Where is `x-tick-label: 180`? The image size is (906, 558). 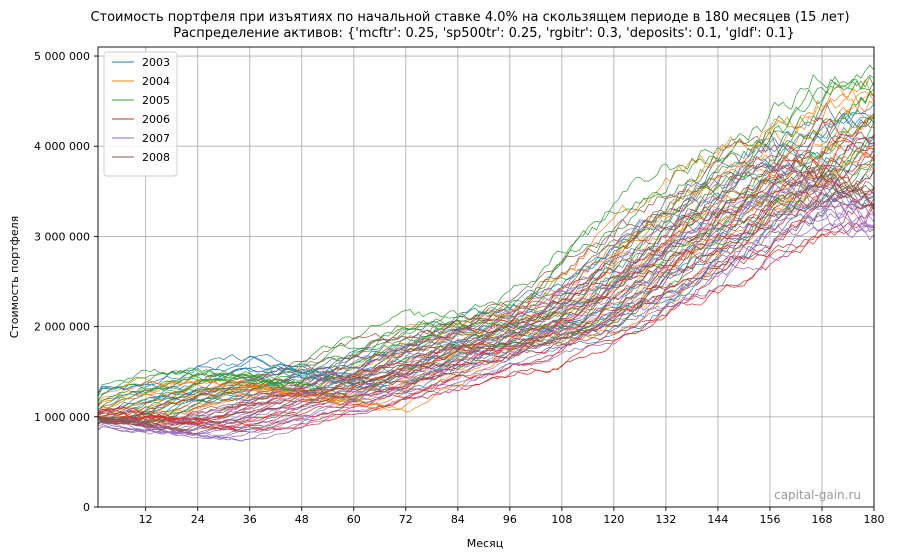 x-tick-label: 180 is located at coordinates (874, 519).